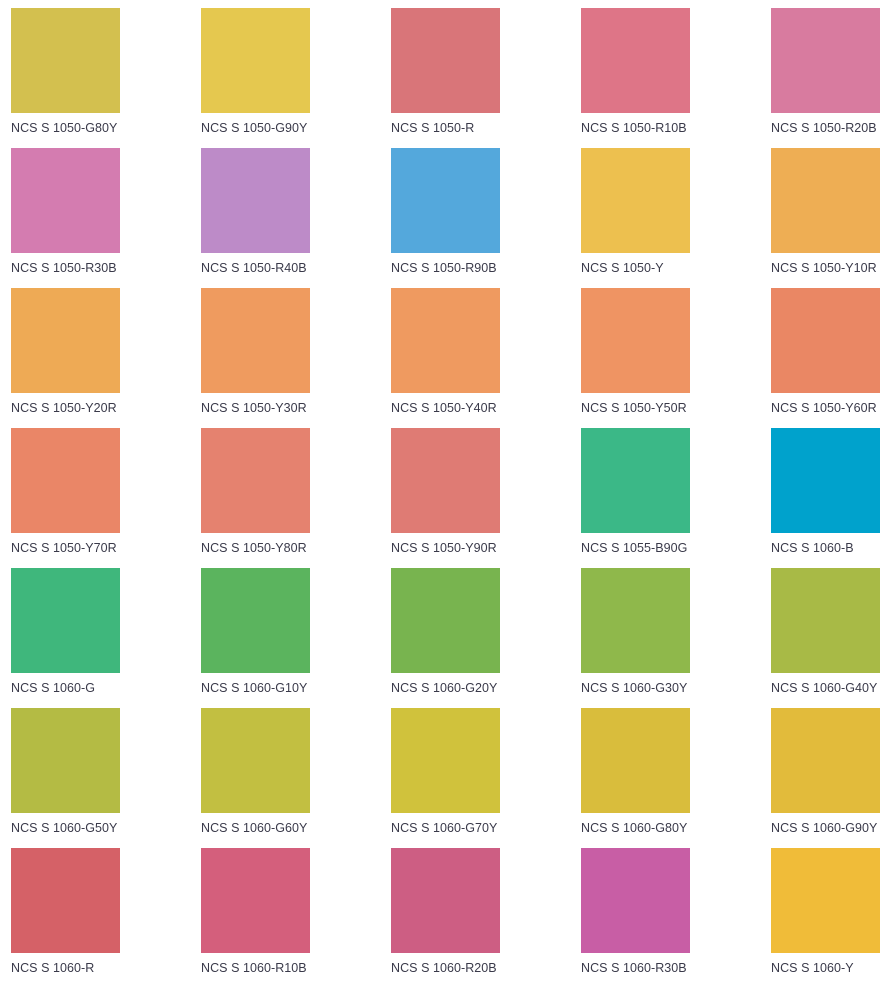  I want to click on color-swatch-label: NCS S 1050-Y20R, so click(64, 408).